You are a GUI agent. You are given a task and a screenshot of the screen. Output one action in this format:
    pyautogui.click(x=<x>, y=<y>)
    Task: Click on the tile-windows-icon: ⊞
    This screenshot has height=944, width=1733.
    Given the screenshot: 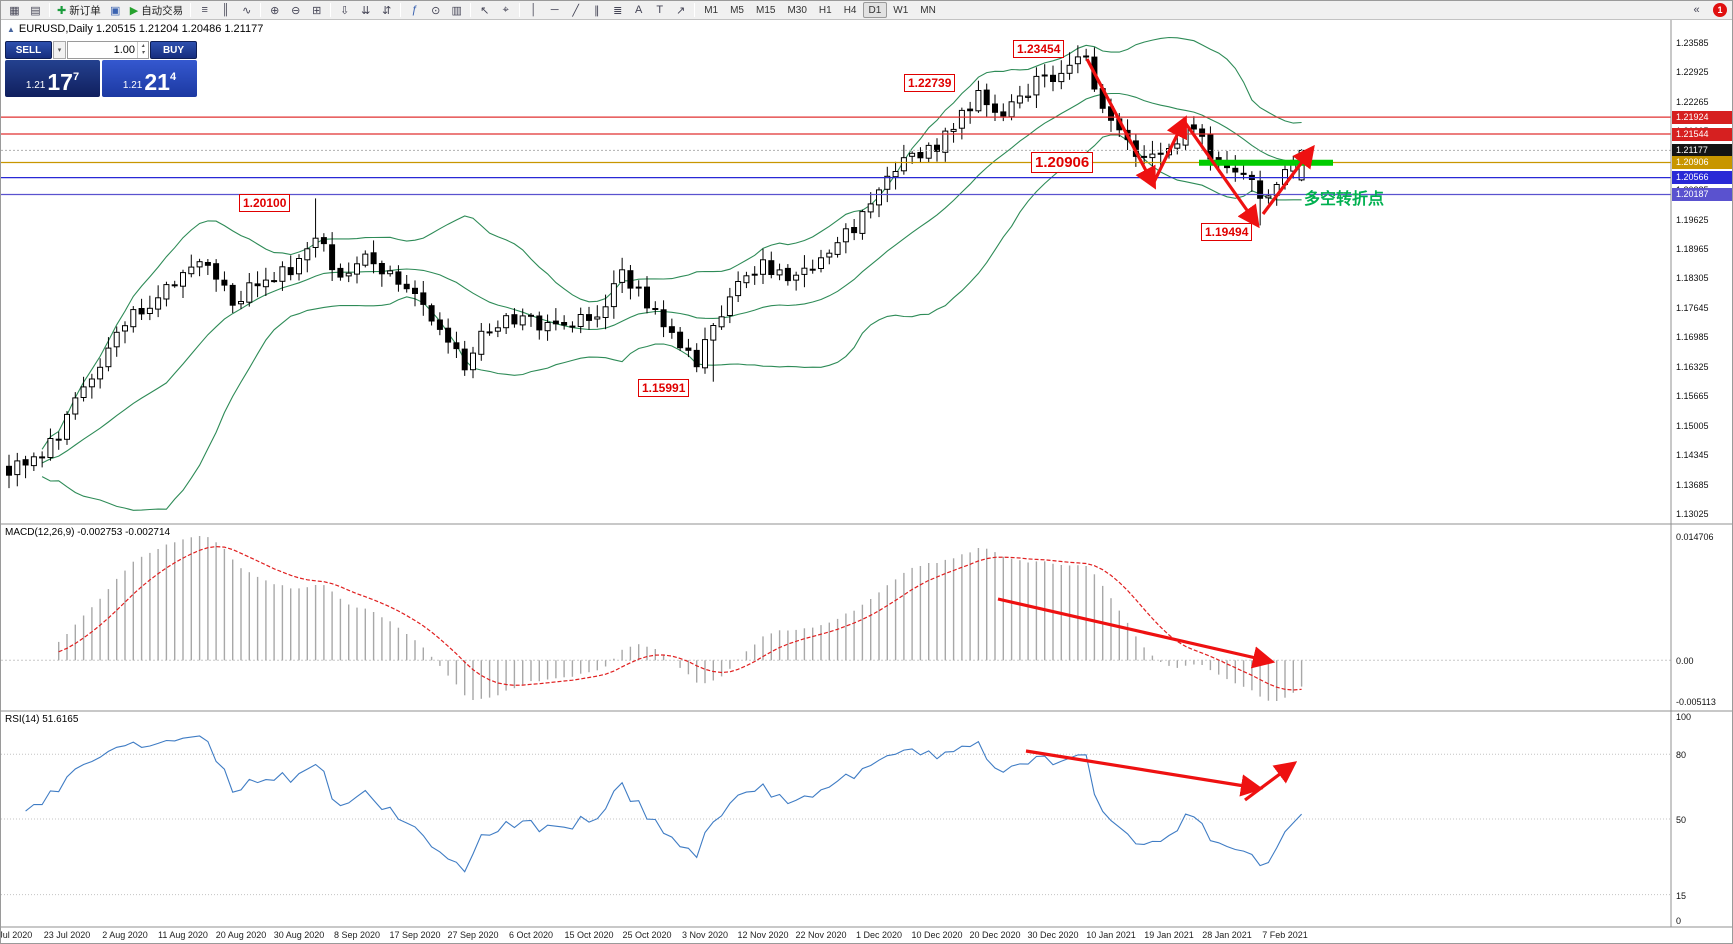 What is the action you would take?
    pyautogui.click(x=317, y=10)
    